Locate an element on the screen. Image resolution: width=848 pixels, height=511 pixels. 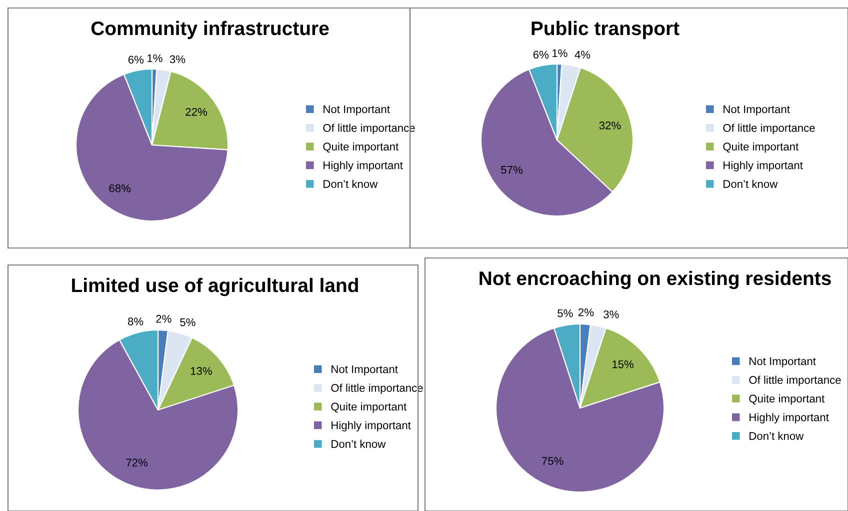
chart-title: Not encroaching on existing residents is located at coordinates (655, 280).